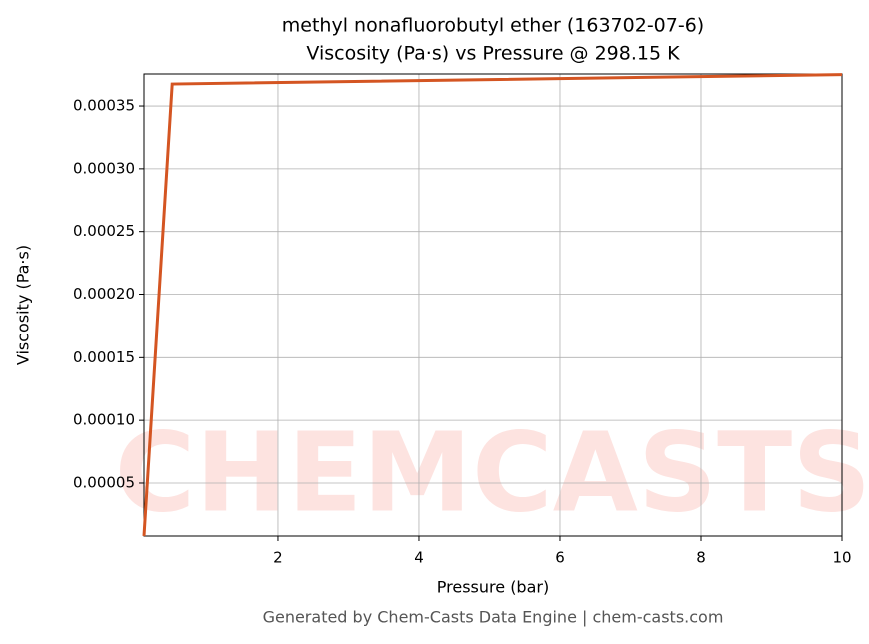 This screenshot has height=644, width=869. Describe the element at coordinates (104, 168) in the screenshot. I see `y-tick-label: 0.00030` at that location.